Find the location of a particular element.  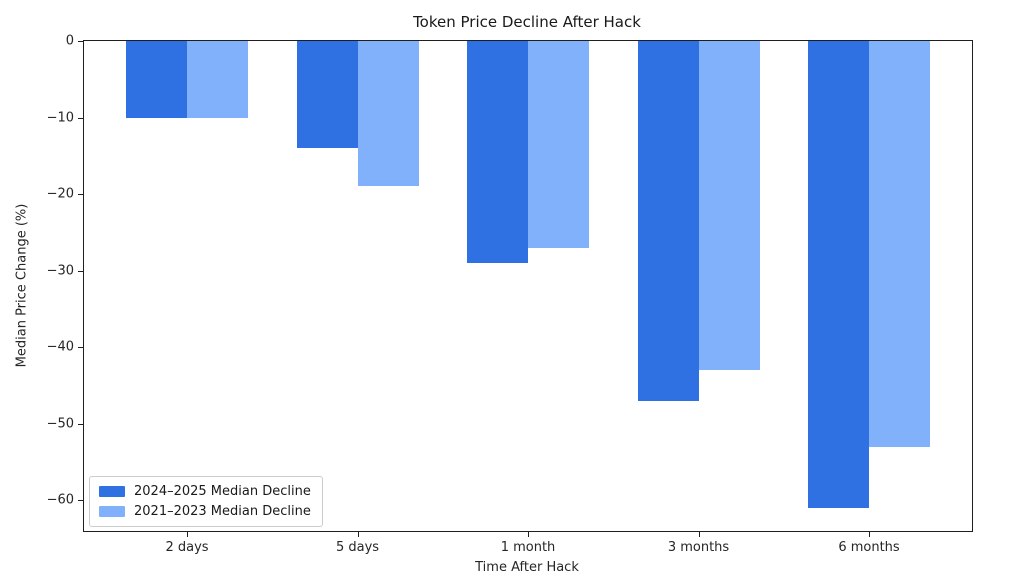

bar-series1-3-months is located at coordinates (668, 221).